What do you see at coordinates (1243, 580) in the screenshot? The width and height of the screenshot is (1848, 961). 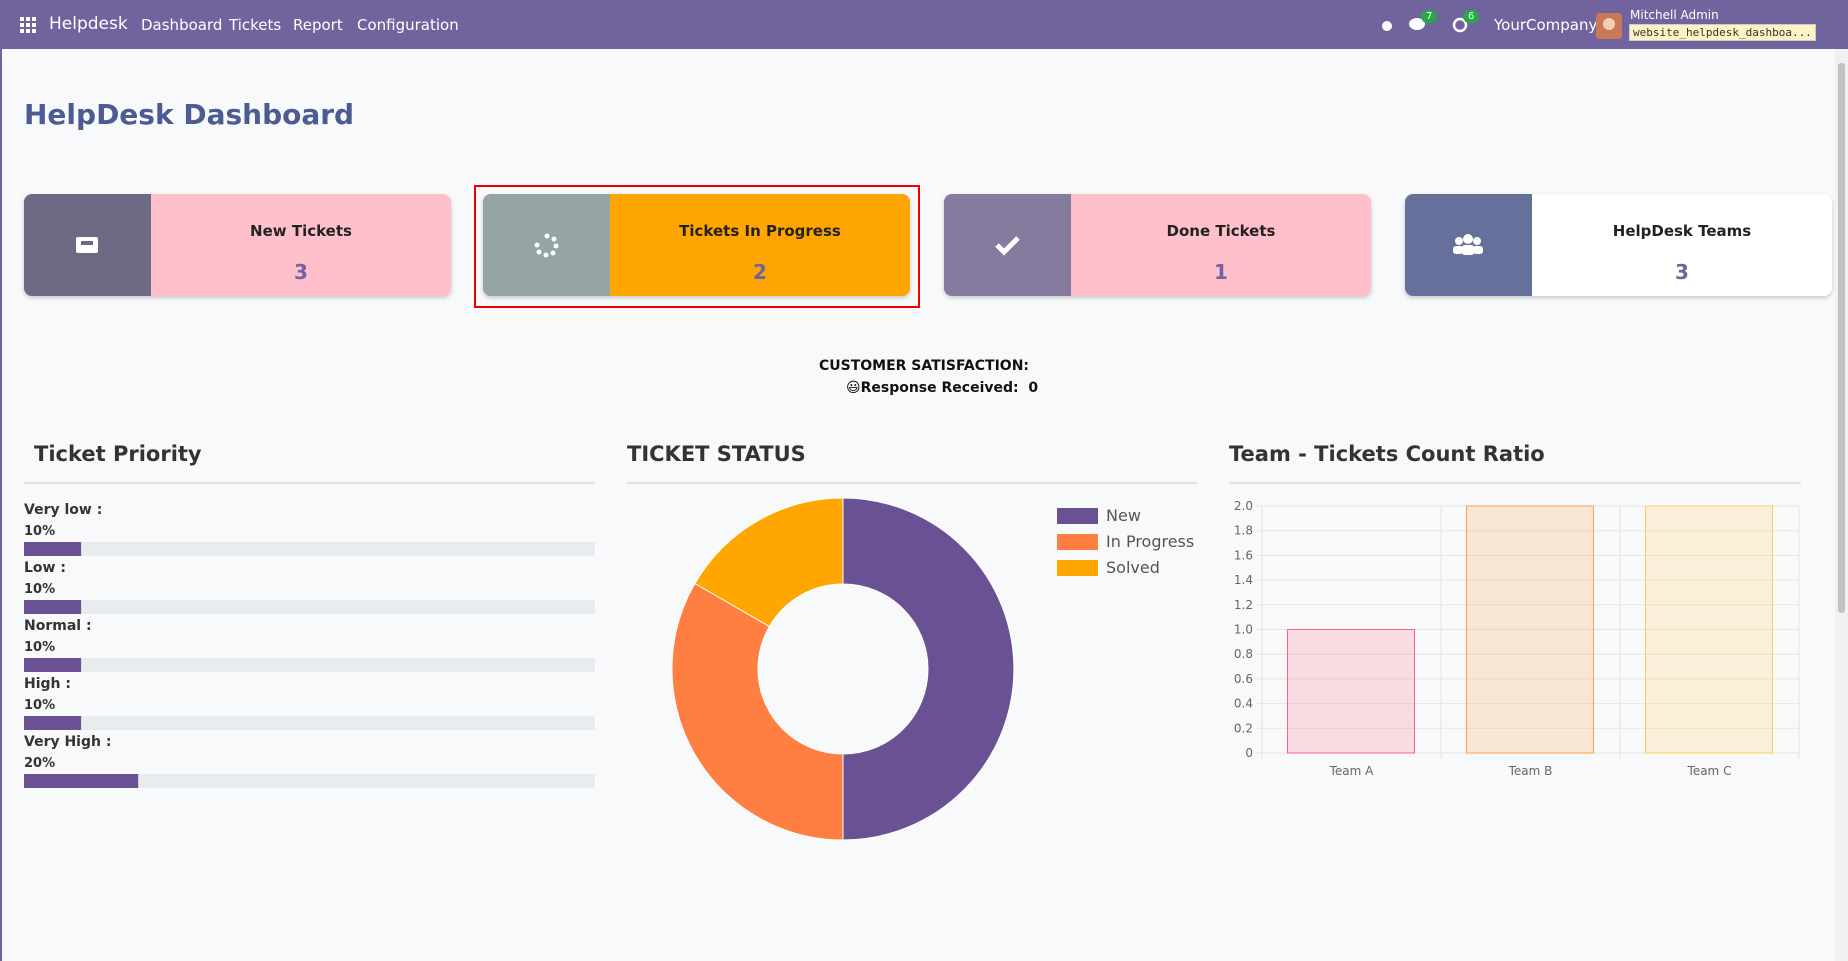 I see `y-tick-label: 1.4` at bounding box center [1243, 580].